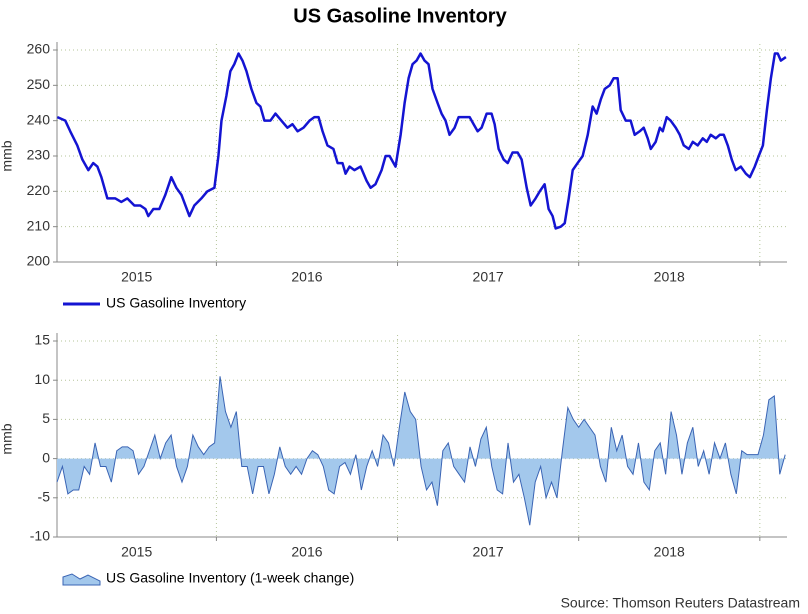  What do you see at coordinates (176, 303) in the screenshot?
I see `legend-label: US Gasoline Inventory` at bounding box center [176, 303].